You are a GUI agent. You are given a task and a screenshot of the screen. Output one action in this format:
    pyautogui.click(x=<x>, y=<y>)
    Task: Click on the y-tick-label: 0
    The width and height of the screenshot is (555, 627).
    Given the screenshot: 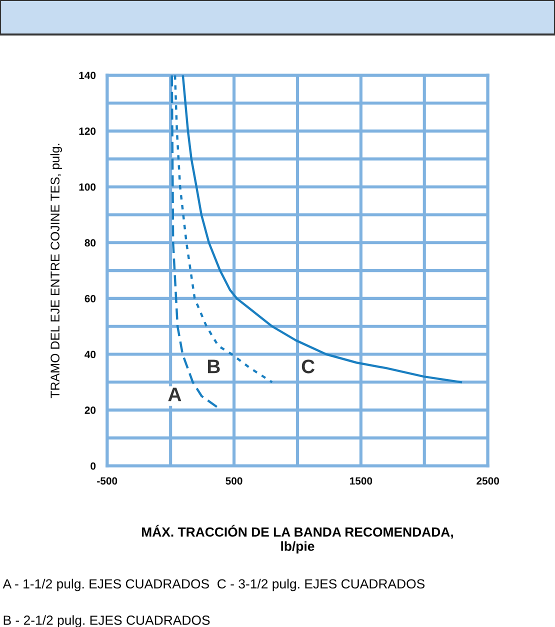 What is the action you would take?
    pyautogui.click(x=93, y=466)
    